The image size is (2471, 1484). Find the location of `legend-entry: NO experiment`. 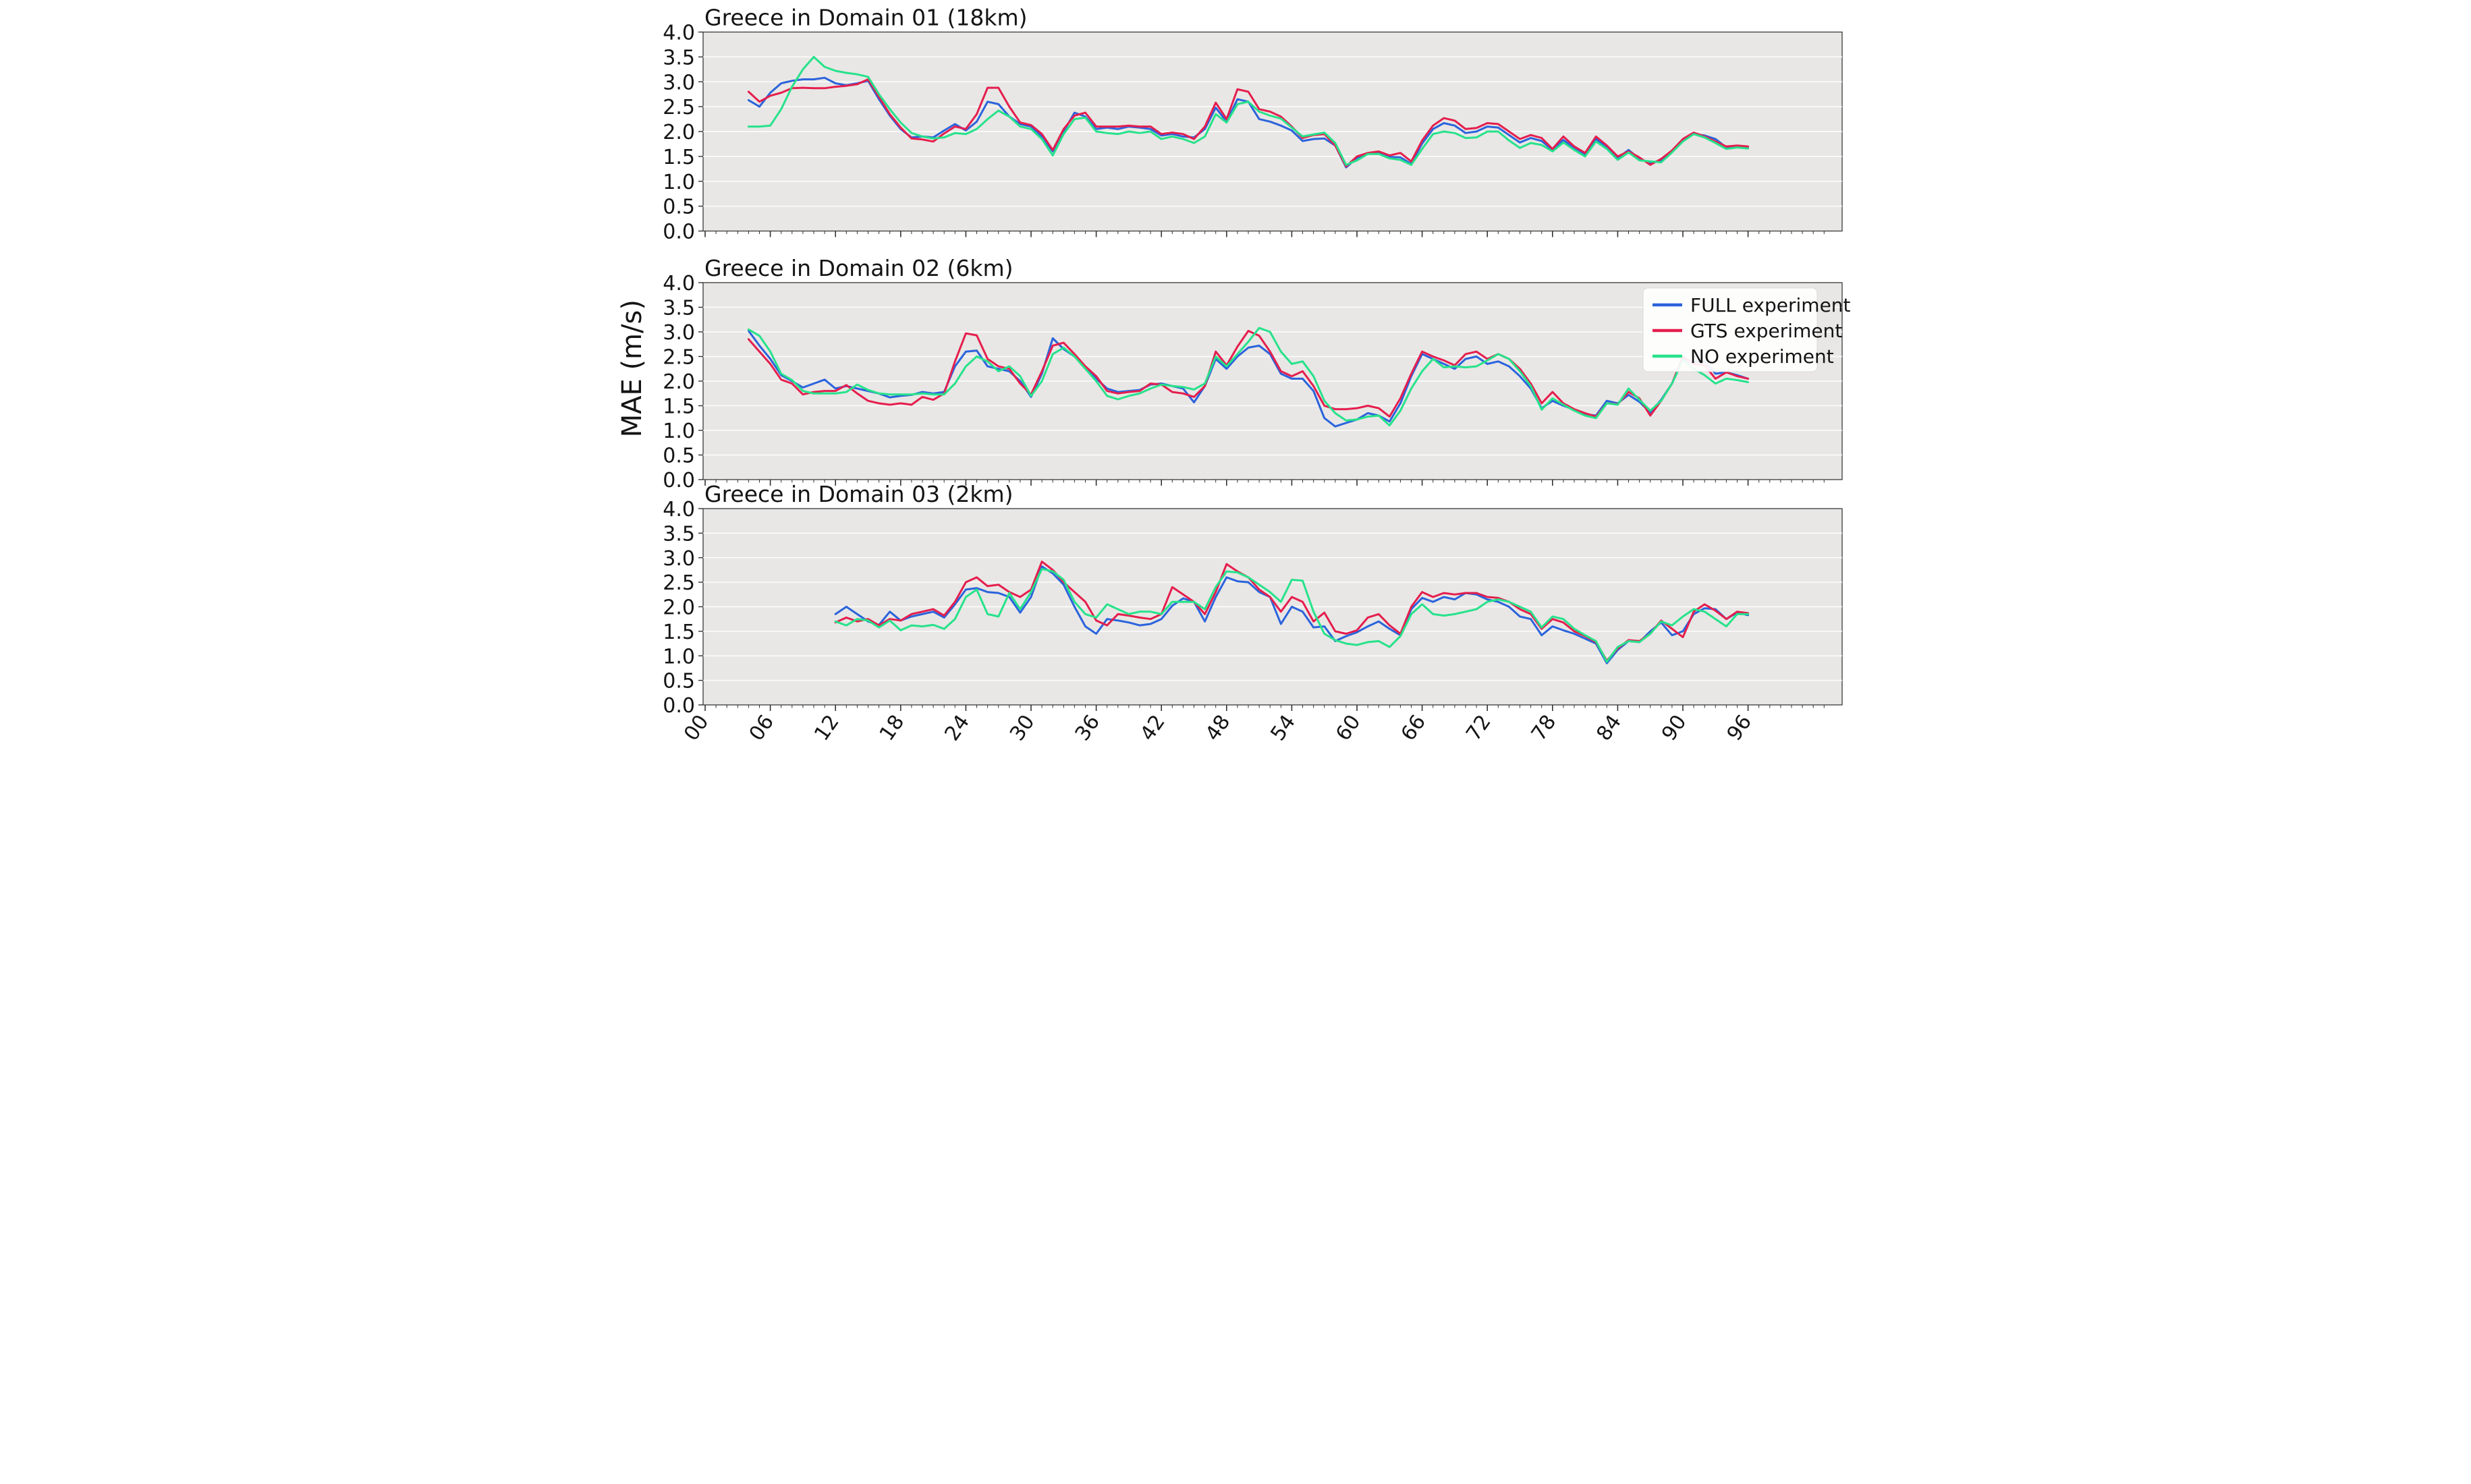

legend-entry: NO experiment is located at coordinates (1743, 357).